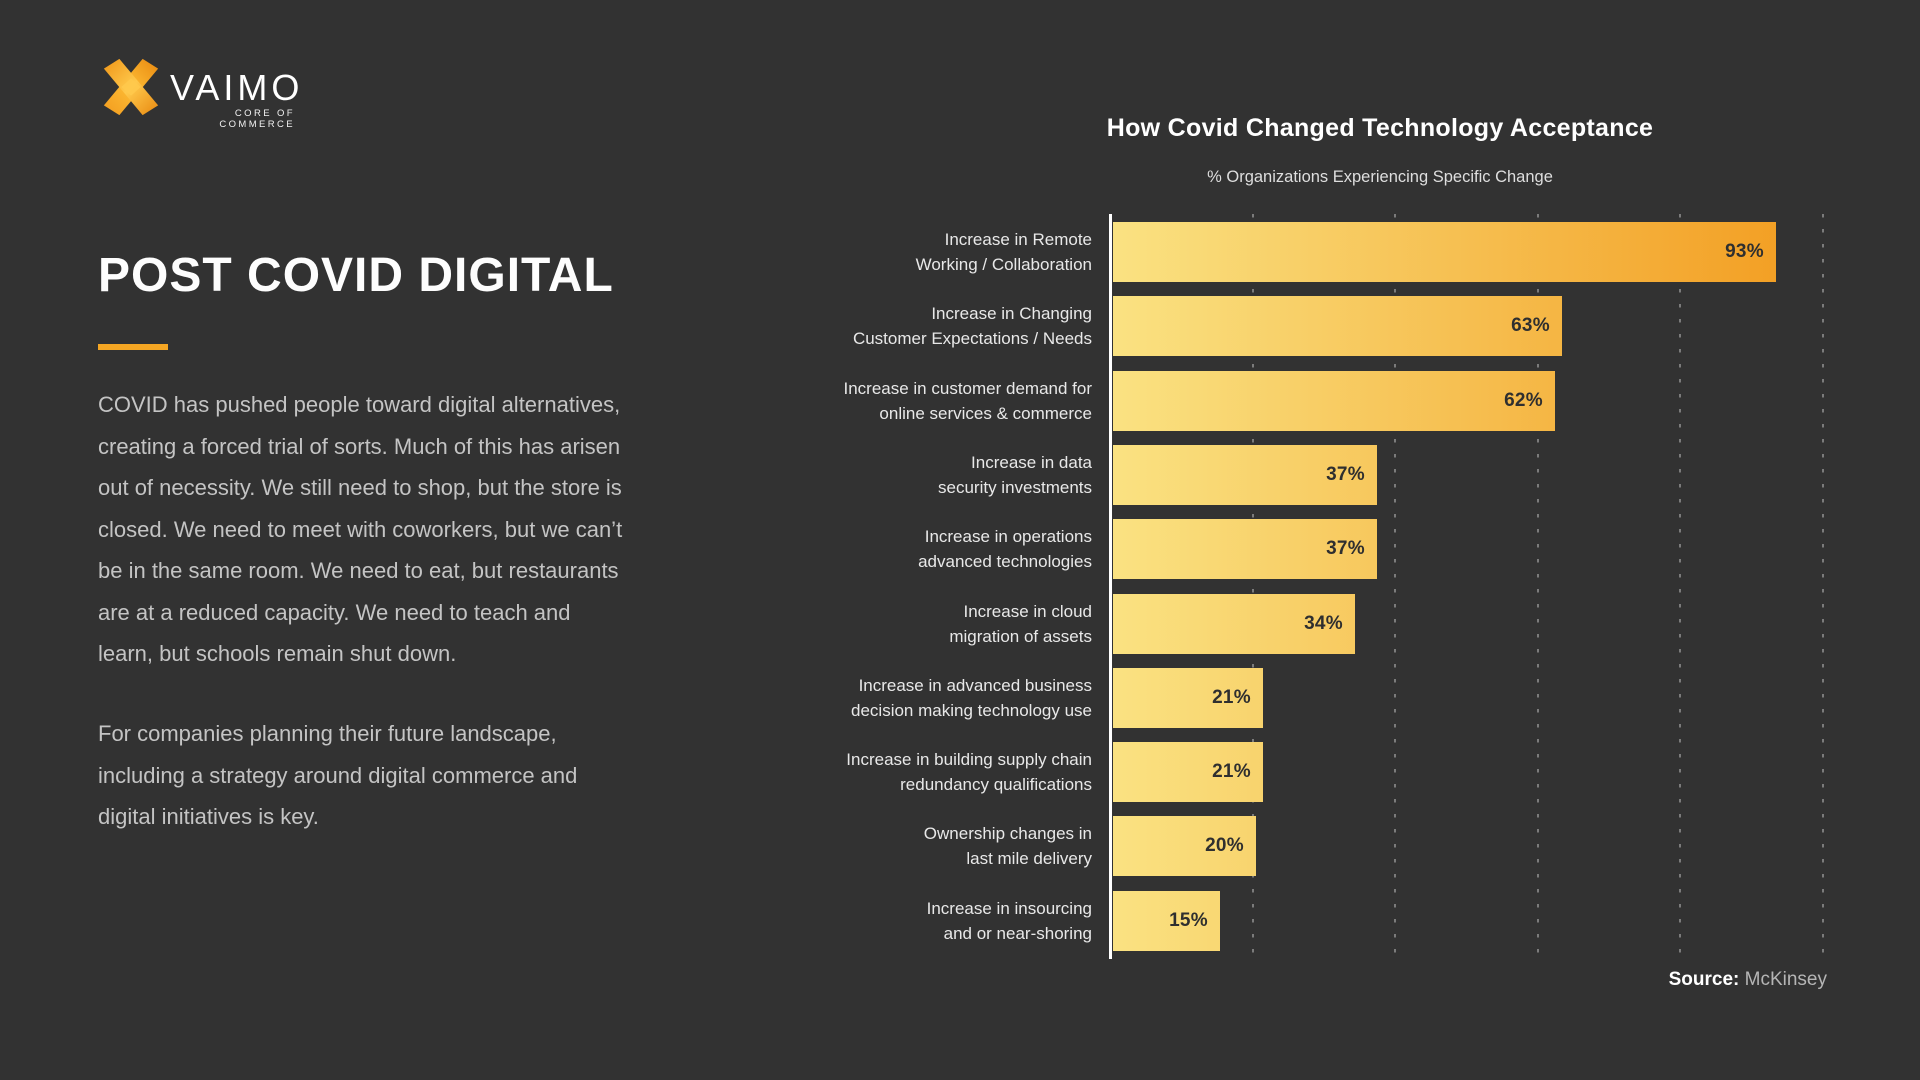 The width and height of the screenshot is (1920, 1080). Describe the element at coordinates (1785, 979) in the screenshot. I see `source-value: McKinsey` at that location.